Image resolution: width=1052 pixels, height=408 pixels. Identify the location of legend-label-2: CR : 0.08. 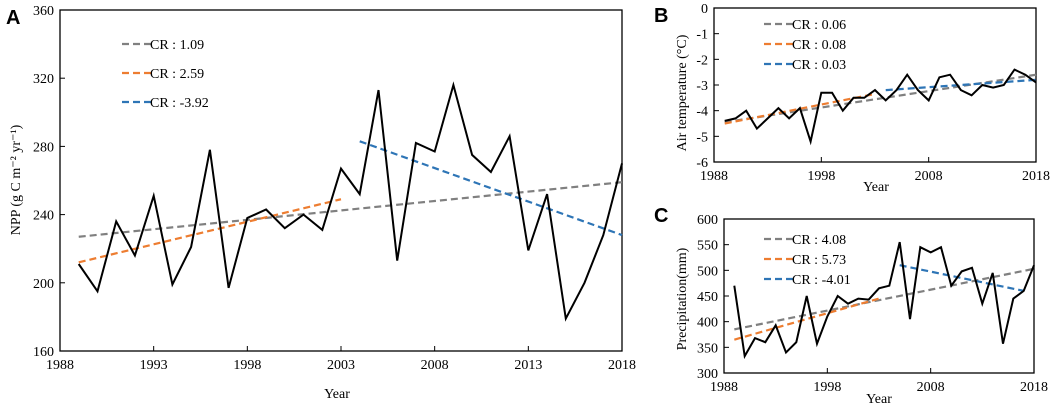
(819, 45).